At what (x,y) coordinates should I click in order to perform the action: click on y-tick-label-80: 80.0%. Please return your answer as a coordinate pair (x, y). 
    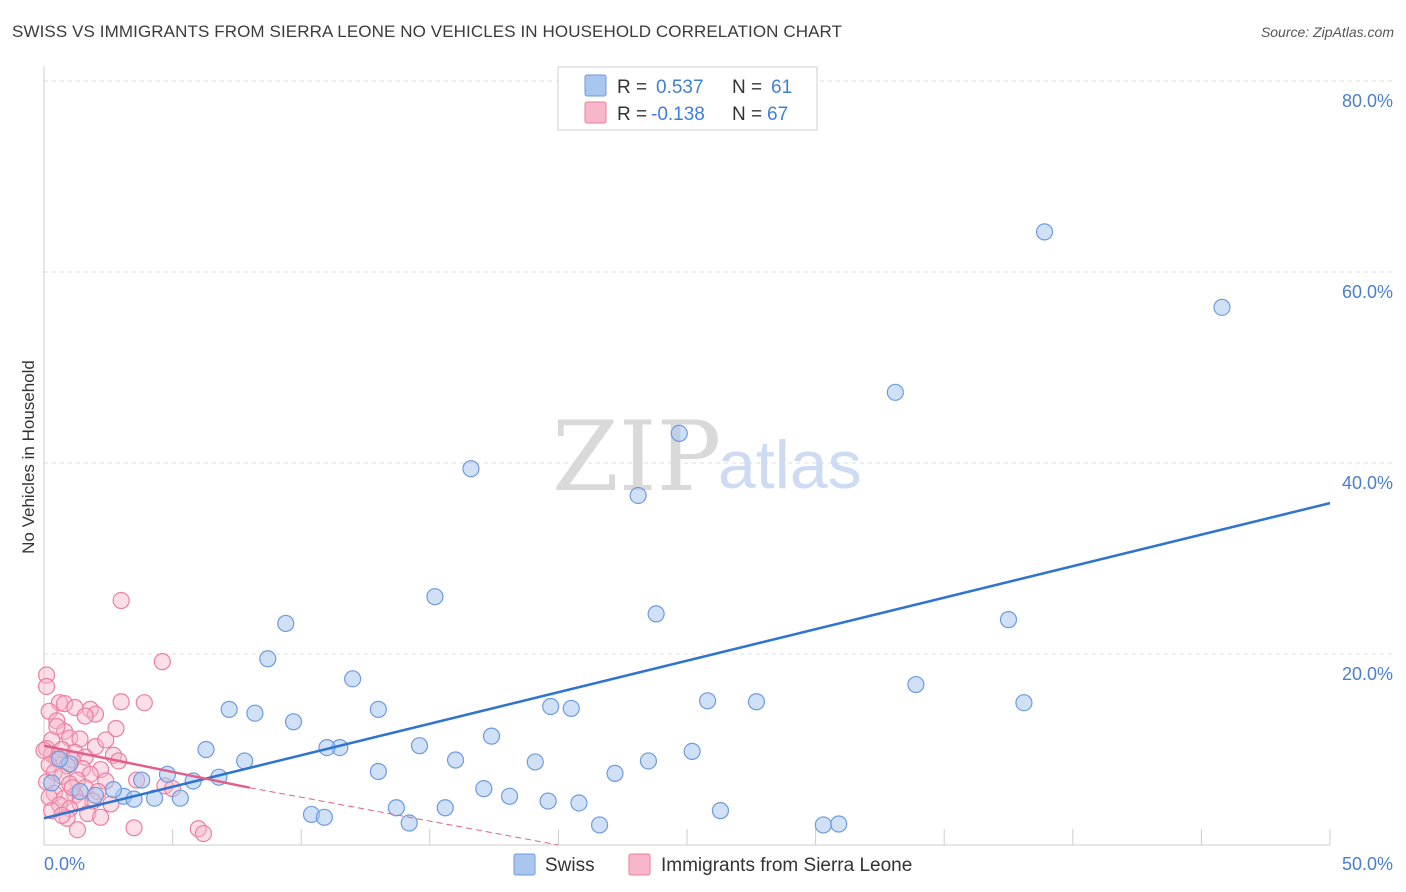
    Looking at the image, I should click on (1367, 101).